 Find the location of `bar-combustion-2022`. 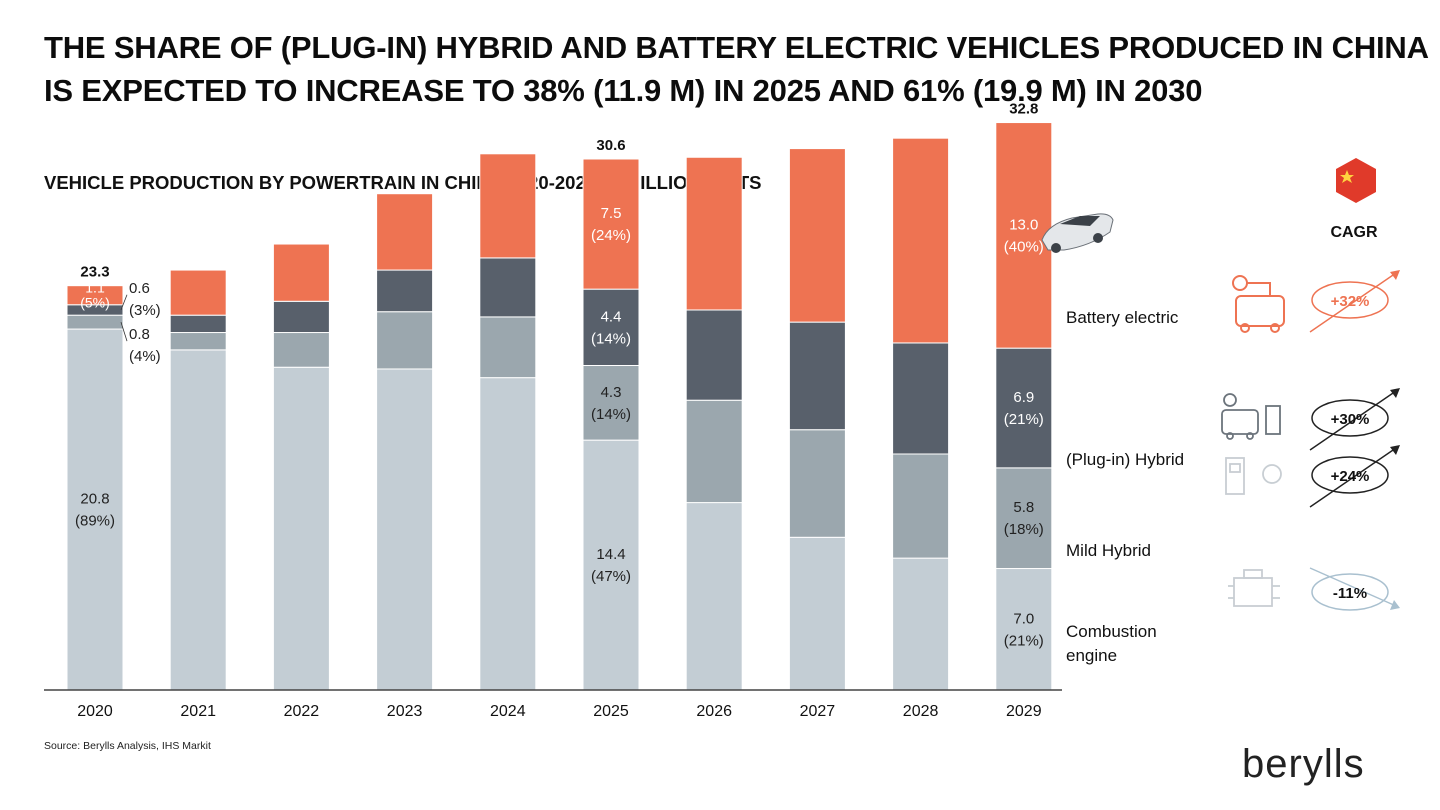

bar-combustion-2022 is located at coordinates (301, 528).